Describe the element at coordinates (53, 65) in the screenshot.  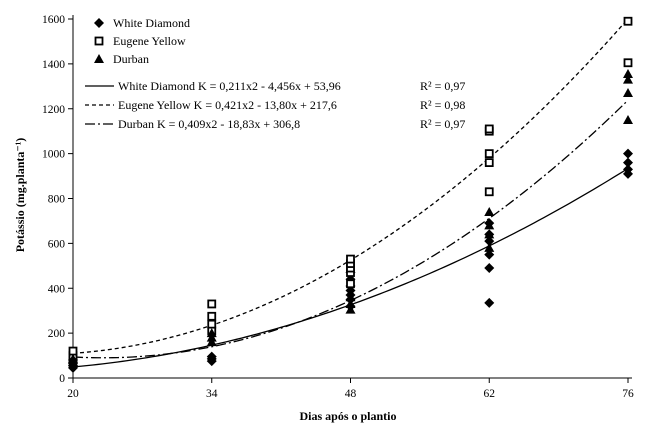
I see `y-tick-label: 1400` at that location.